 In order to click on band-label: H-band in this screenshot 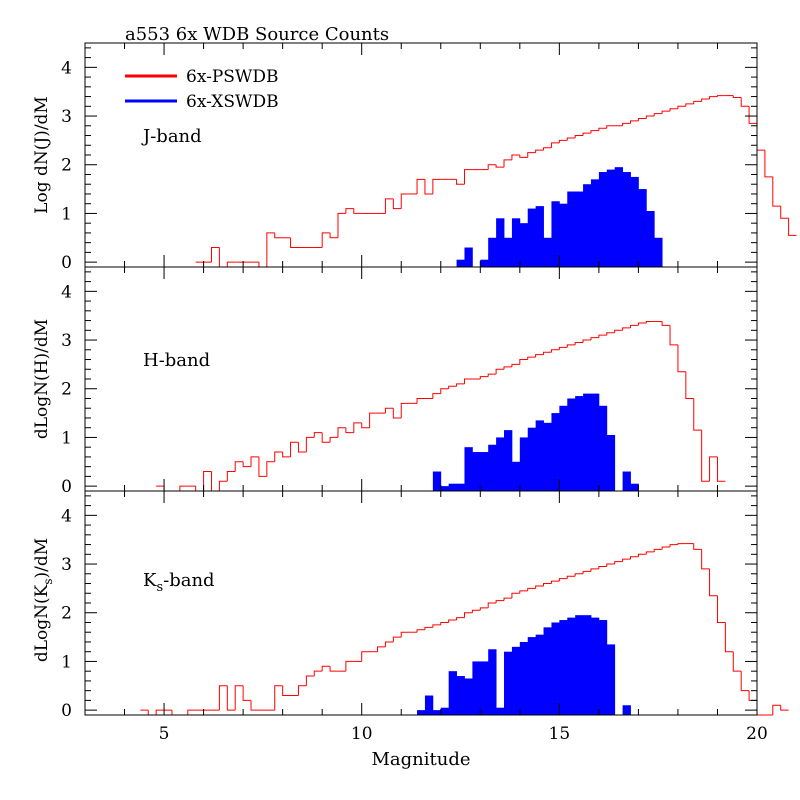, I will do `click(176, 360)`.